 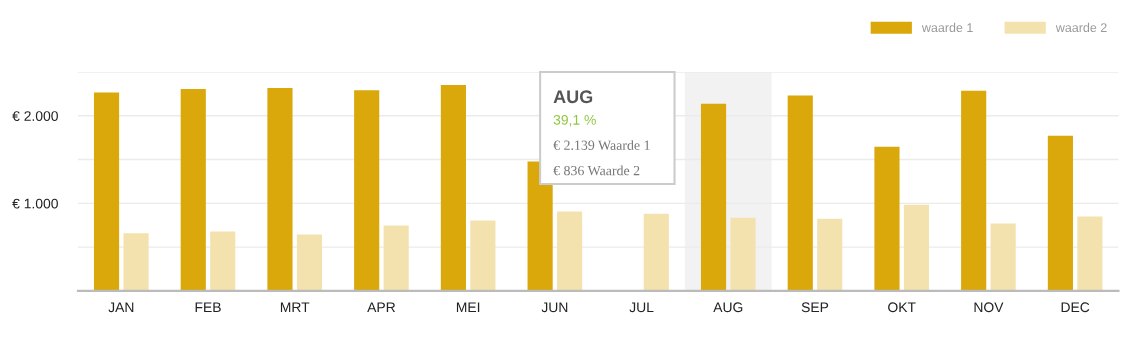 What do you see at coordinates (295, 307) in the screenshot?
I see `x-tick-label: MRT` at bounding box center [295, 307].